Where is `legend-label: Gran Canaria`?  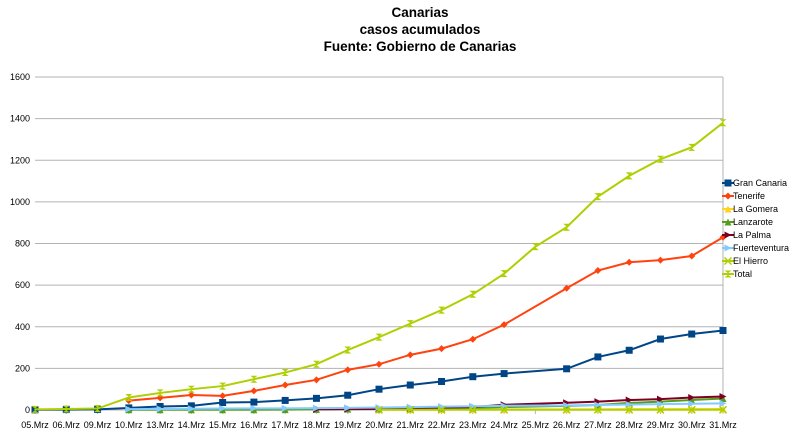 legend-label: Gran Canaria is located at coordinates (760, 183).